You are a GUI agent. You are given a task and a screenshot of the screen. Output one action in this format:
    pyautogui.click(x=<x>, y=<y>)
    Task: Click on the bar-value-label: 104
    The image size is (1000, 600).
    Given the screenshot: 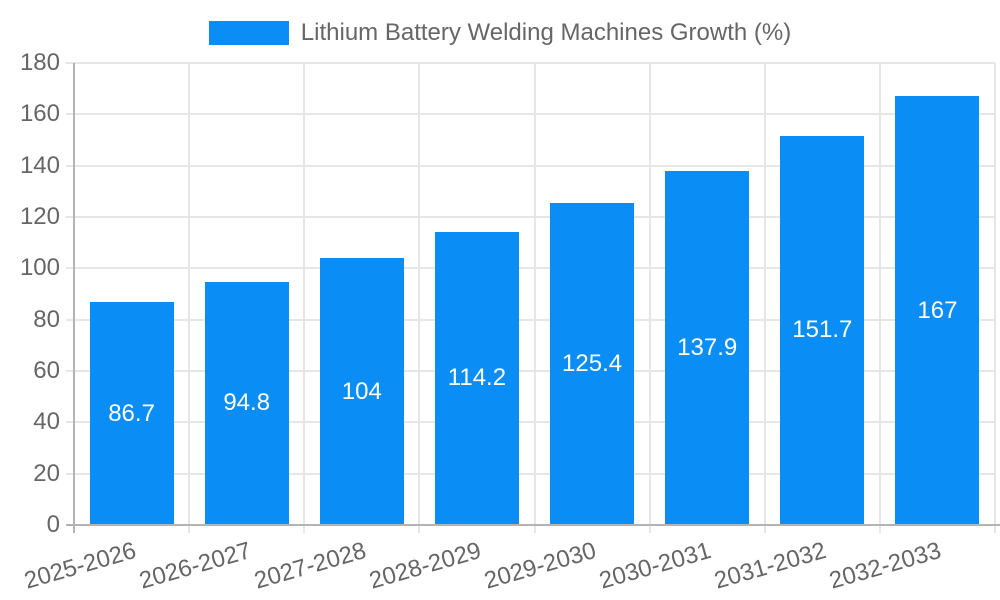 What is the action you would take?
    pyautogui.click(x=361, y=391)
    